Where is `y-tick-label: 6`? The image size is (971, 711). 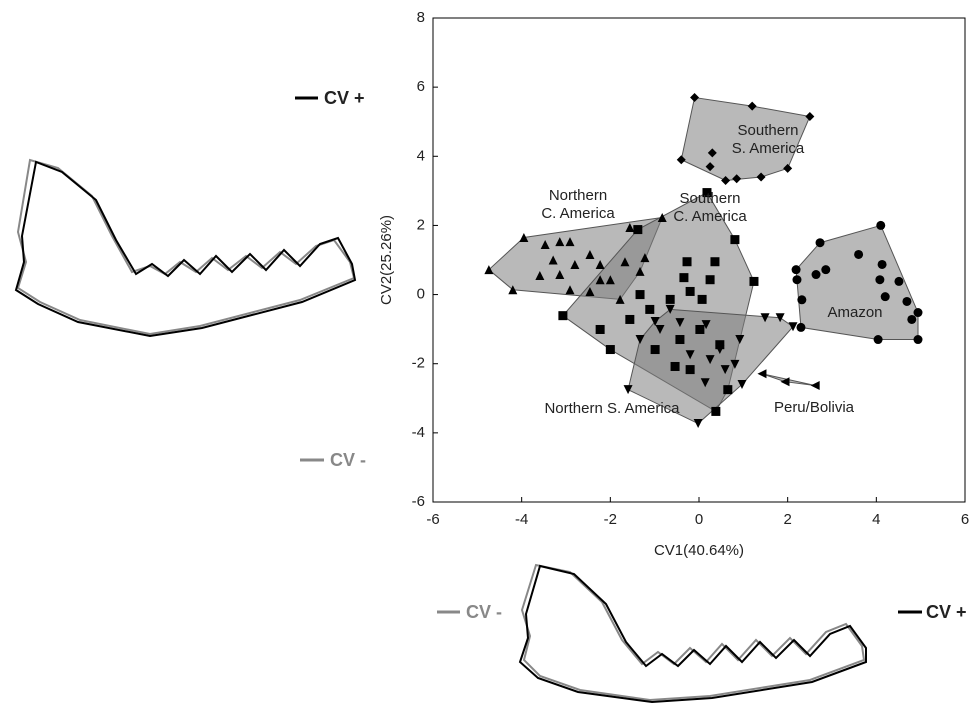
y-tick-label: 6 is located at coordinates (421, 86).